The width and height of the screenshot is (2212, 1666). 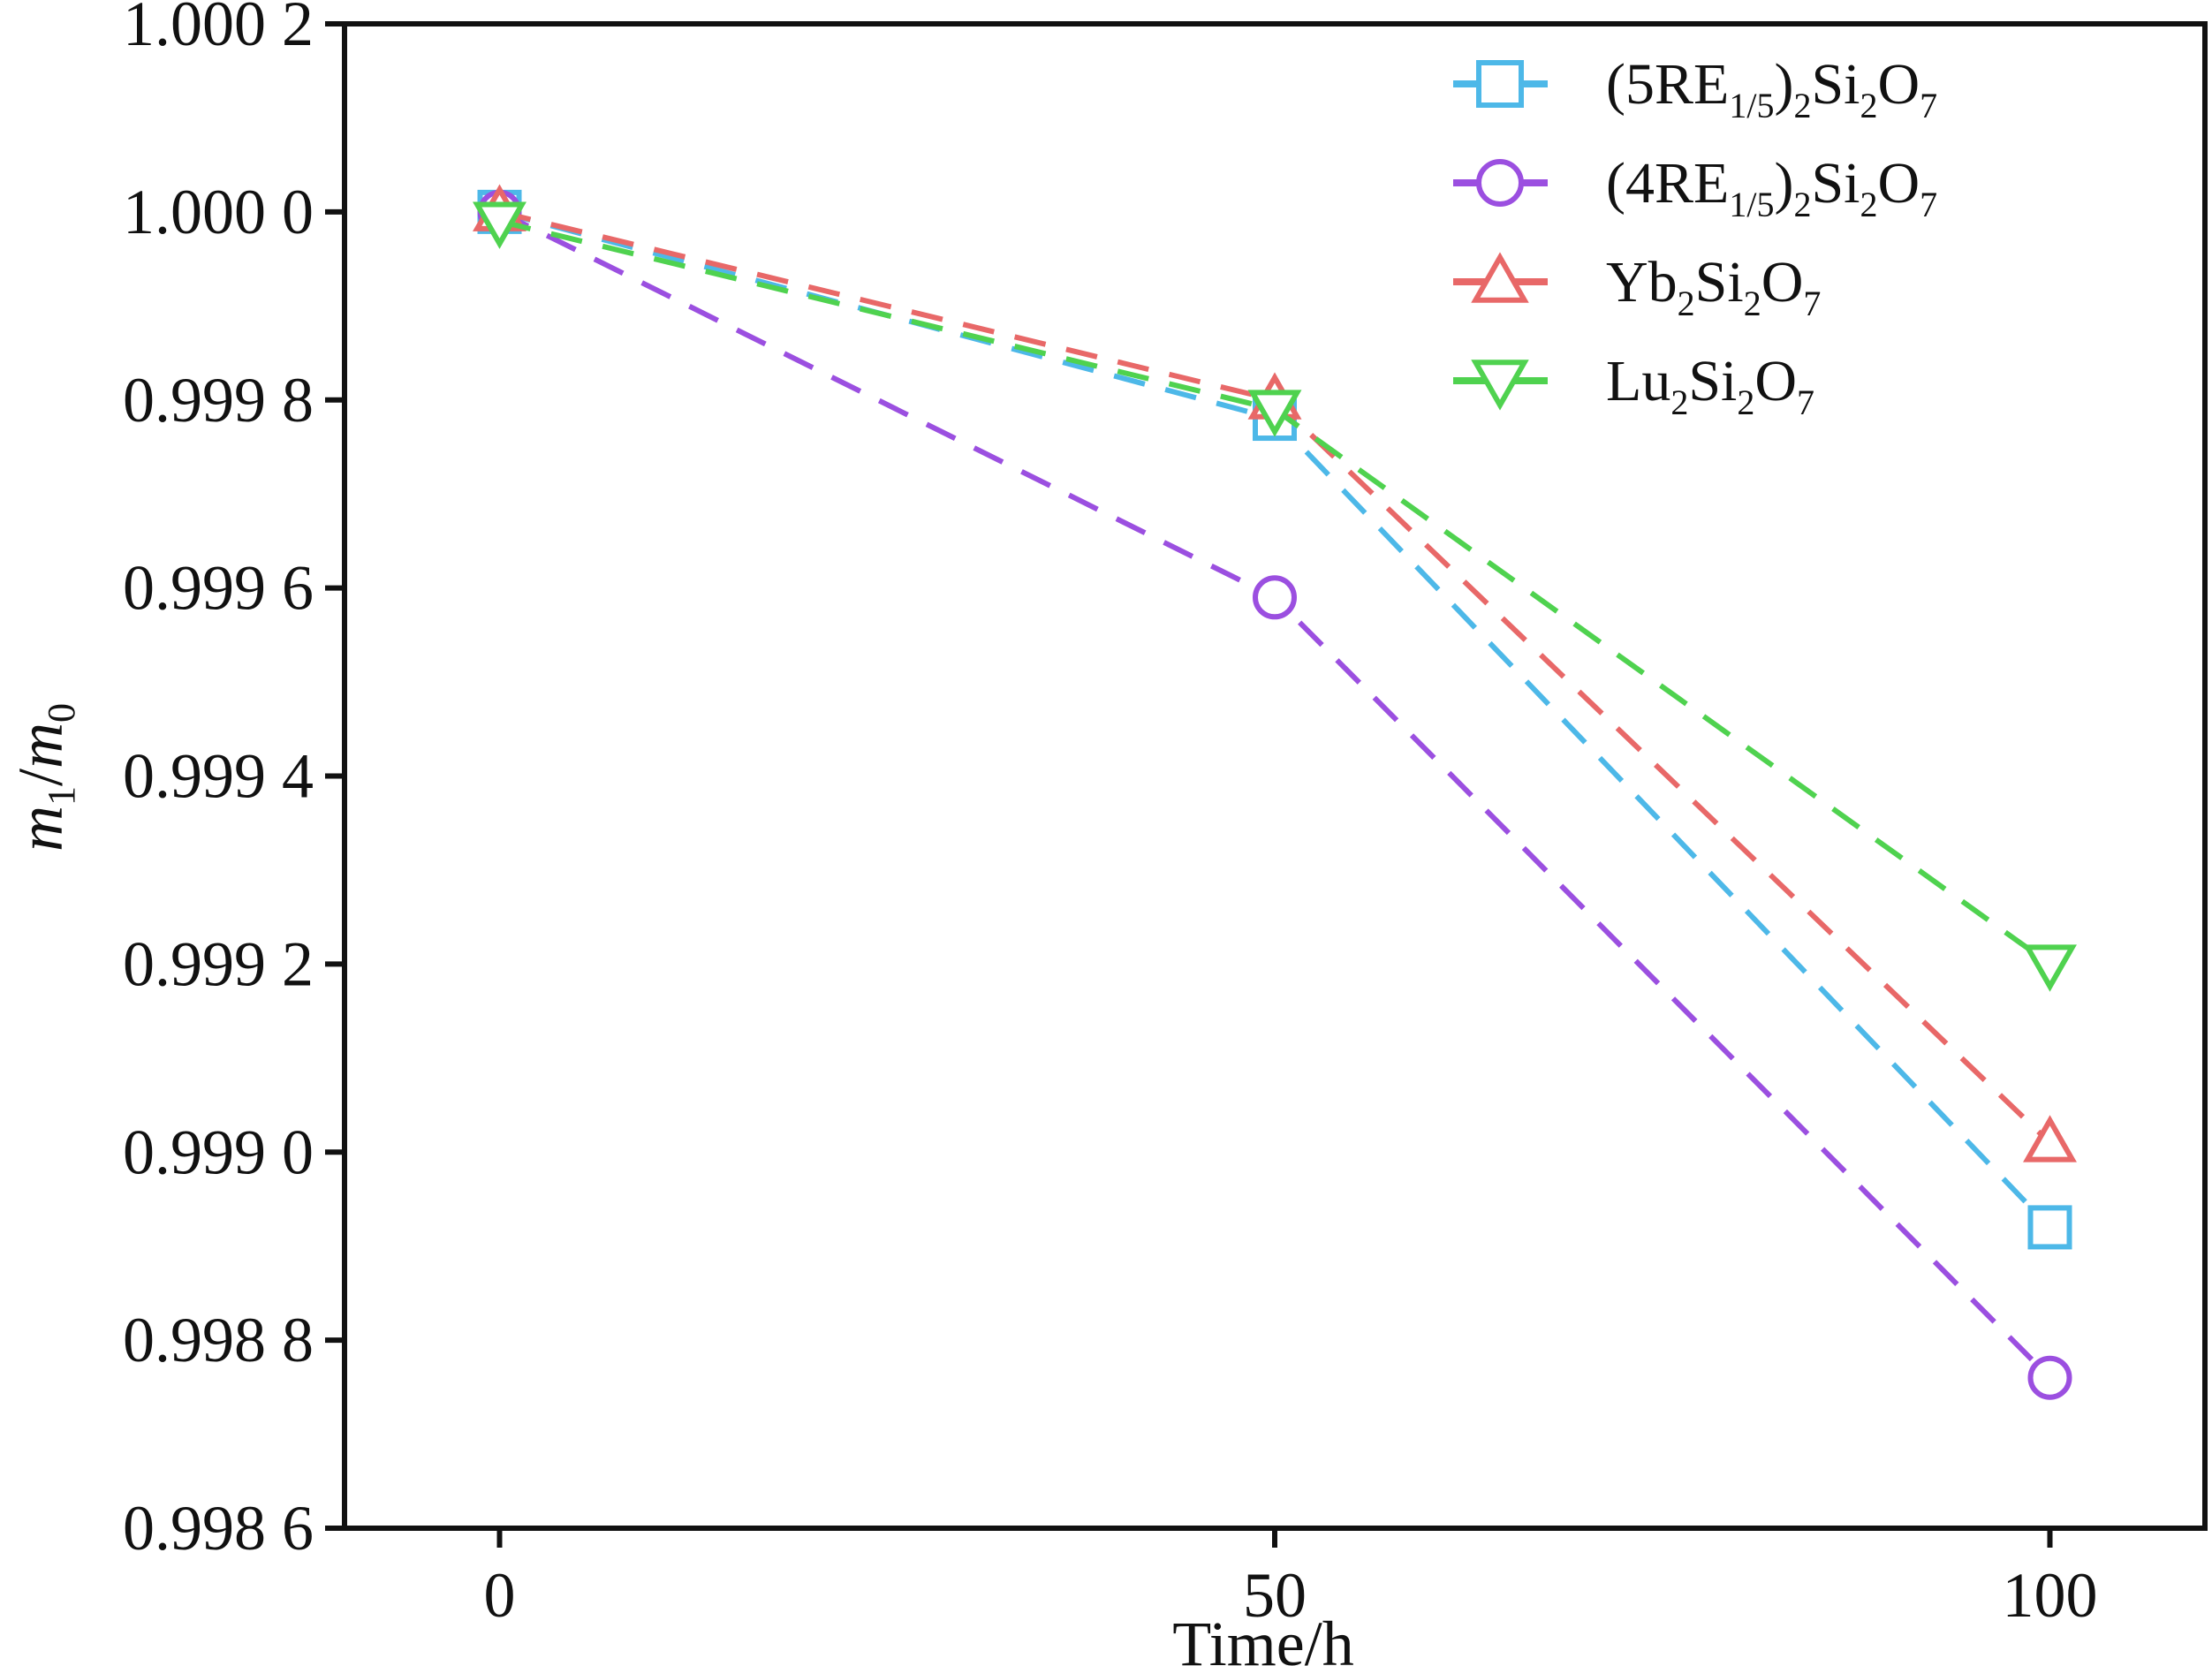 What do you see at coordinates (218, 963) in the screenshot?
I see `y-tick-label: 0.999 2` at bounding box center [218, 963].